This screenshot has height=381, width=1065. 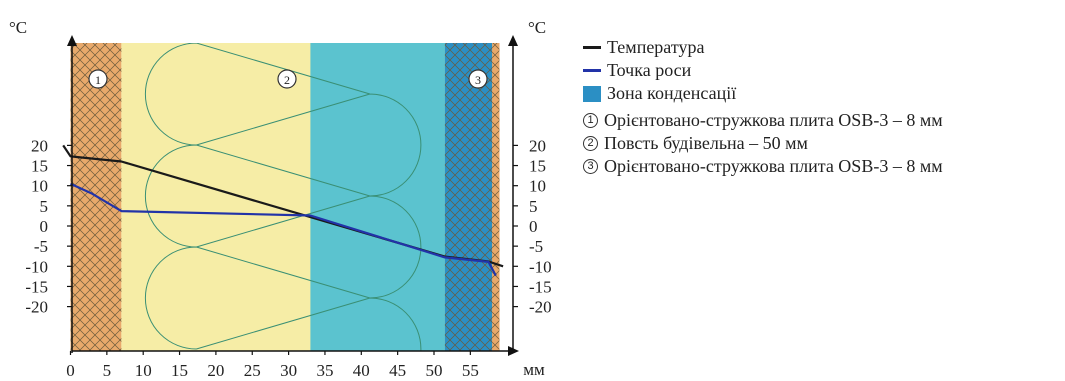 I want to click on x-tick-label: 50, so click(x=434, y=370).